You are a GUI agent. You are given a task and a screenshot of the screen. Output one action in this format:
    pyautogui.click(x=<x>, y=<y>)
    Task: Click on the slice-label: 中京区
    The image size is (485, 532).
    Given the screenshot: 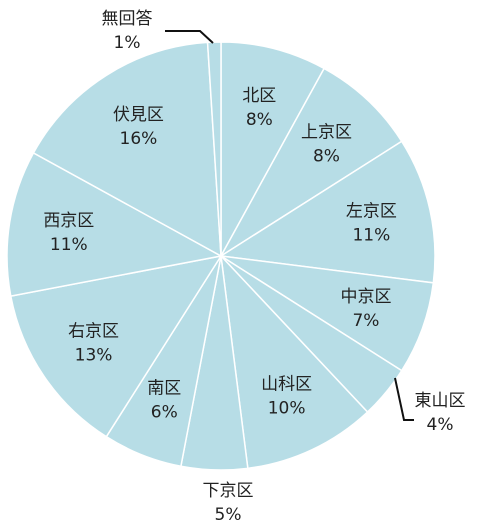 What is the action you would take?
    pyautogui.click(x=365, y=297)
    